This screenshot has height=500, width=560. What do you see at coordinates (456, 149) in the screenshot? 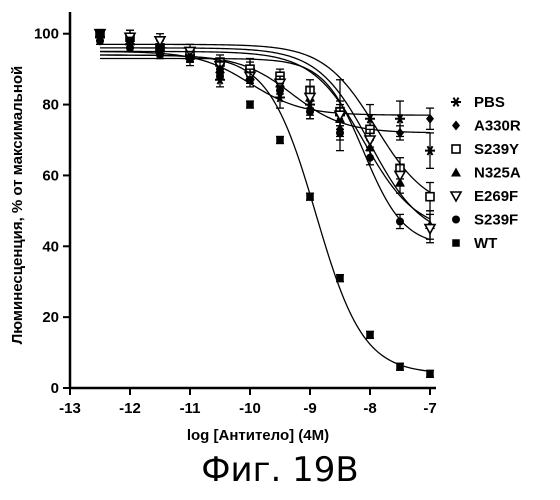
I see `legend-marker-s239y` at bounding box center [456, 149].